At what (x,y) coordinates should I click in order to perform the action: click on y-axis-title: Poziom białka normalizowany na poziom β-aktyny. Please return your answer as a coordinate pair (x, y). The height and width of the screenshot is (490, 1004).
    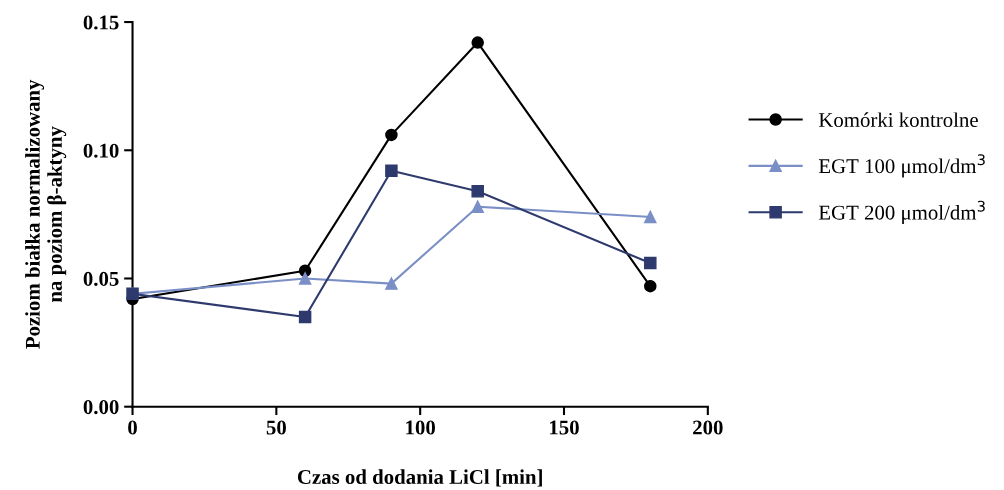
    Looking at the image, I should click on (46, 214).